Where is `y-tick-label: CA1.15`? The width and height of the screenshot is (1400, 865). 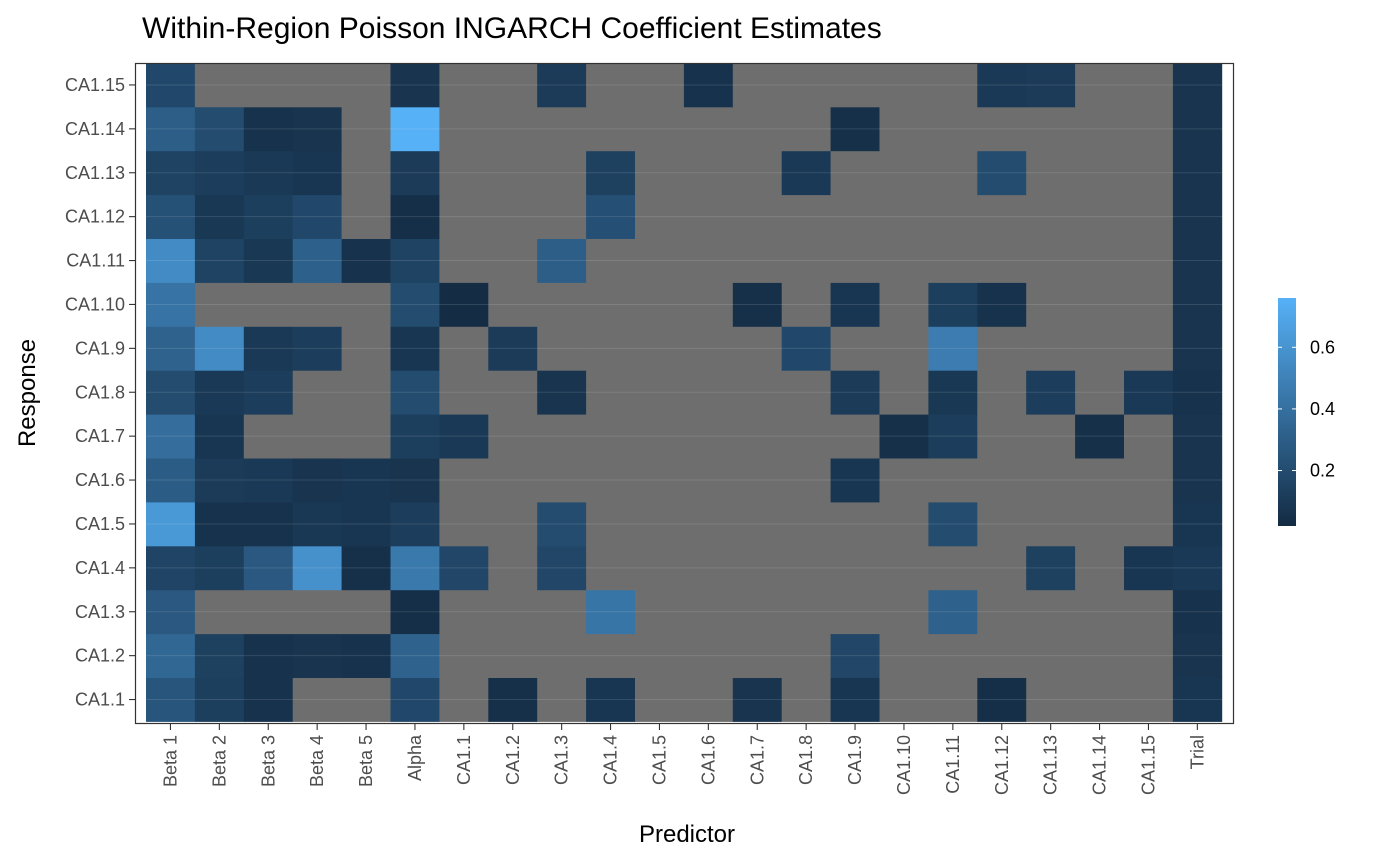 y-tick-label: CA1.15 is located at coordinates (95, 85).